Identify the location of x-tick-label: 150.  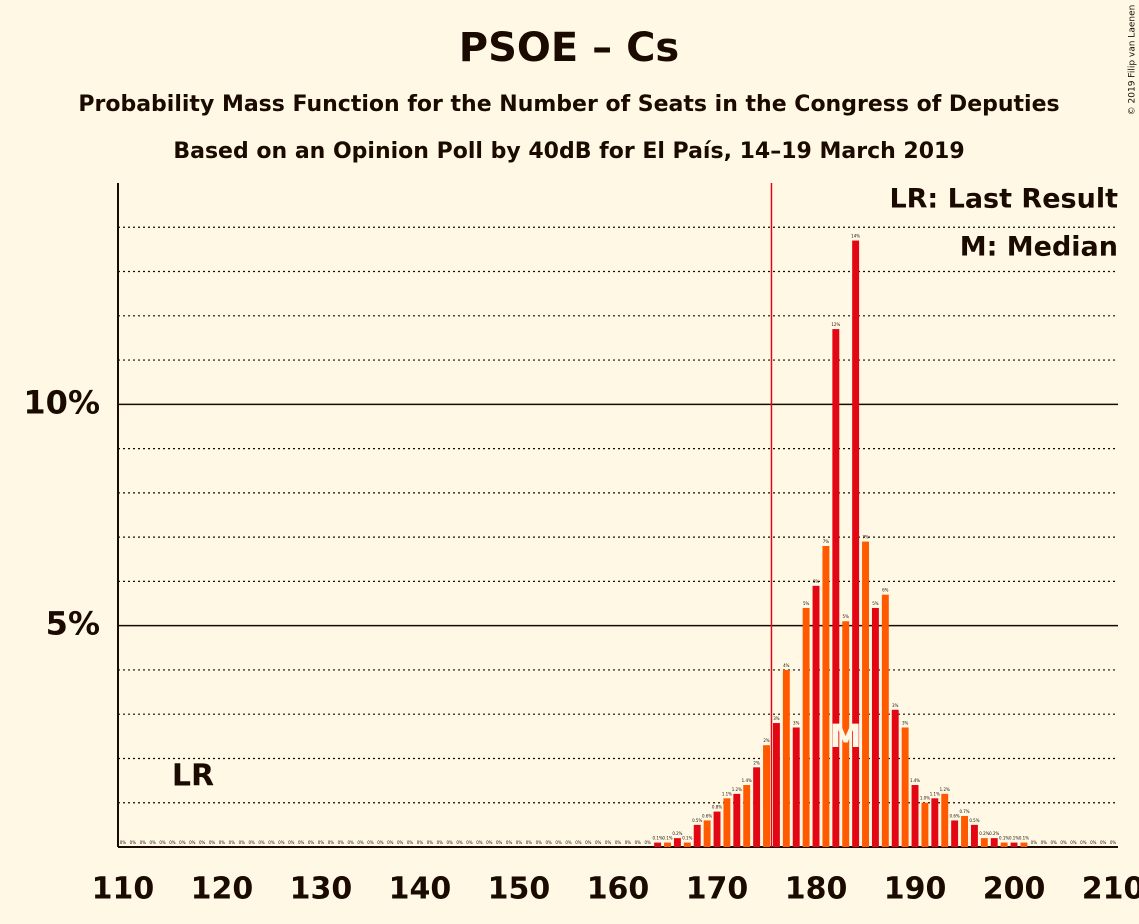
(519, 889).